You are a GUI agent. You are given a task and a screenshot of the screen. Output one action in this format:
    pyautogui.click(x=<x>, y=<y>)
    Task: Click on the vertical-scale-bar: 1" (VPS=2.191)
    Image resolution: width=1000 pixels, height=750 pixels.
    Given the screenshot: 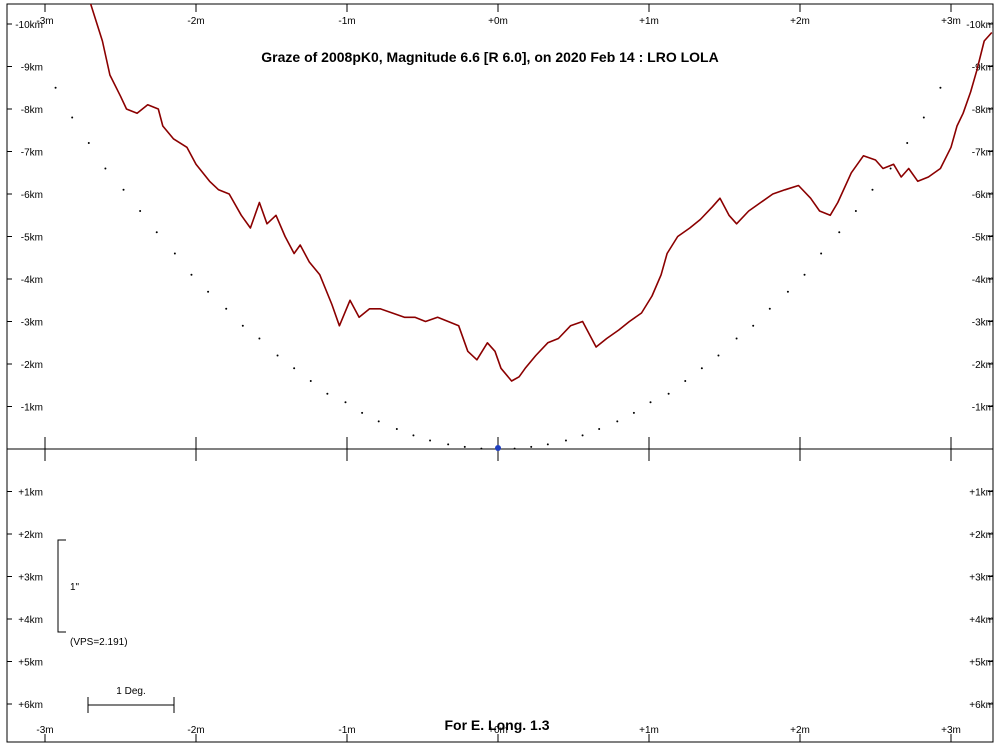 What is the action you would take?
    pyautogui.click(x=92, y=593)
    